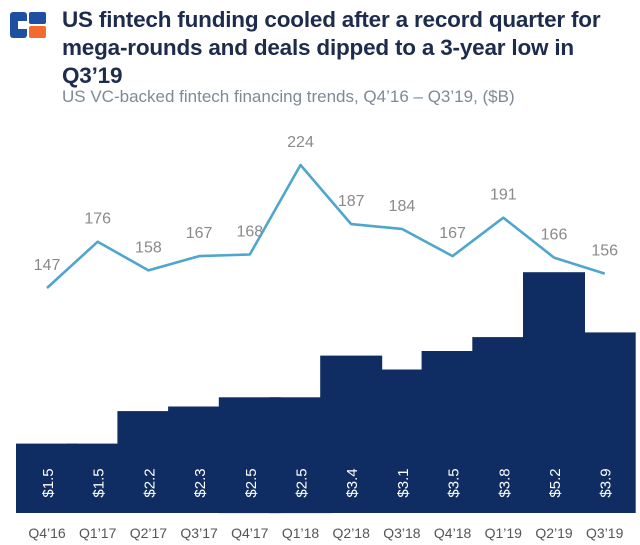  What do you see at coordinates (28, 25) in the screenshot?
I see `cb-insights-logo-icon` at bounding box center [28, 25].